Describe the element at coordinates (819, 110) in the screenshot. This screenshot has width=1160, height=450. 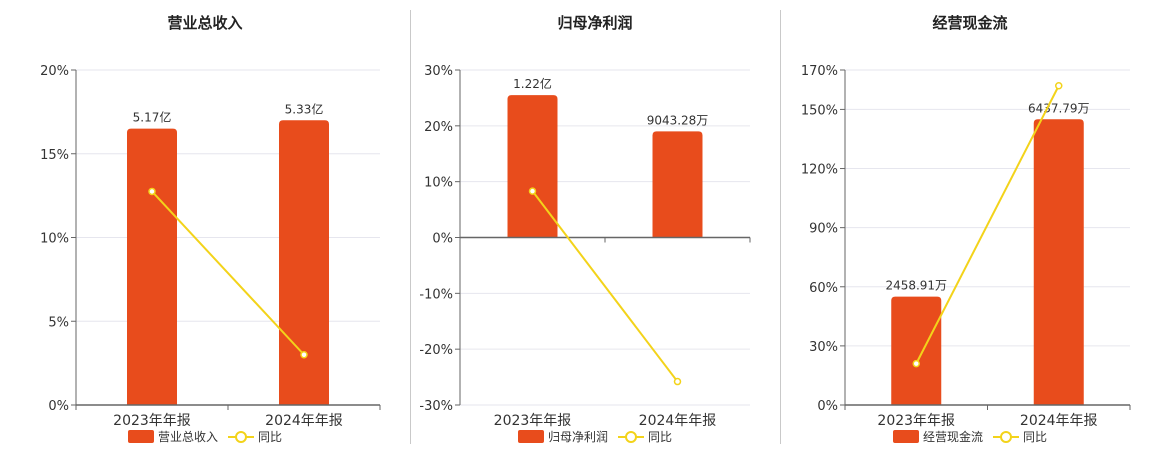
I see `y-tick-label: 150%` at that location.